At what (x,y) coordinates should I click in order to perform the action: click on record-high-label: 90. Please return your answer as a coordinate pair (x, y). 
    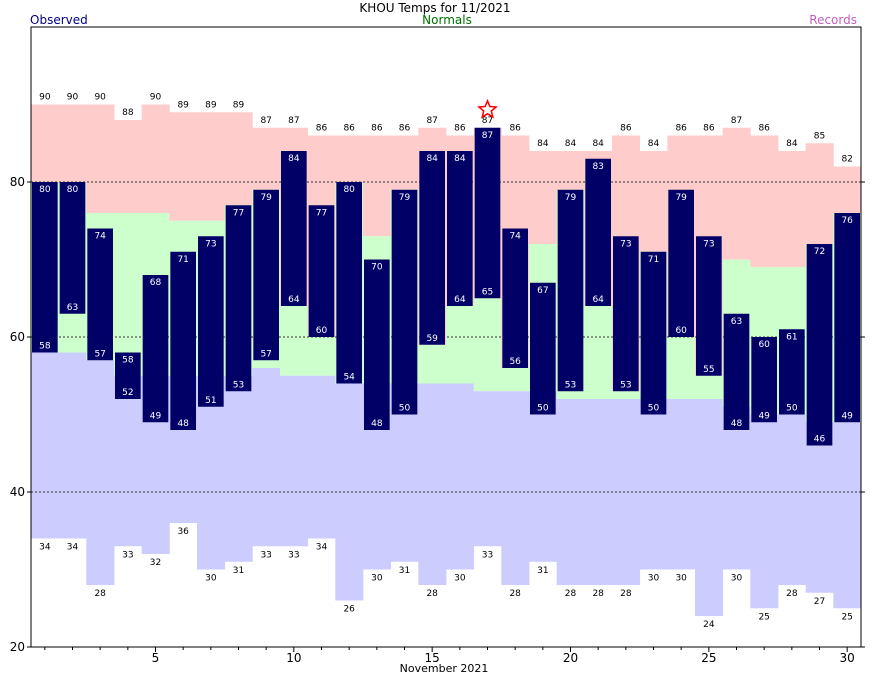
    Looking at the image, I should click on (73, 98).